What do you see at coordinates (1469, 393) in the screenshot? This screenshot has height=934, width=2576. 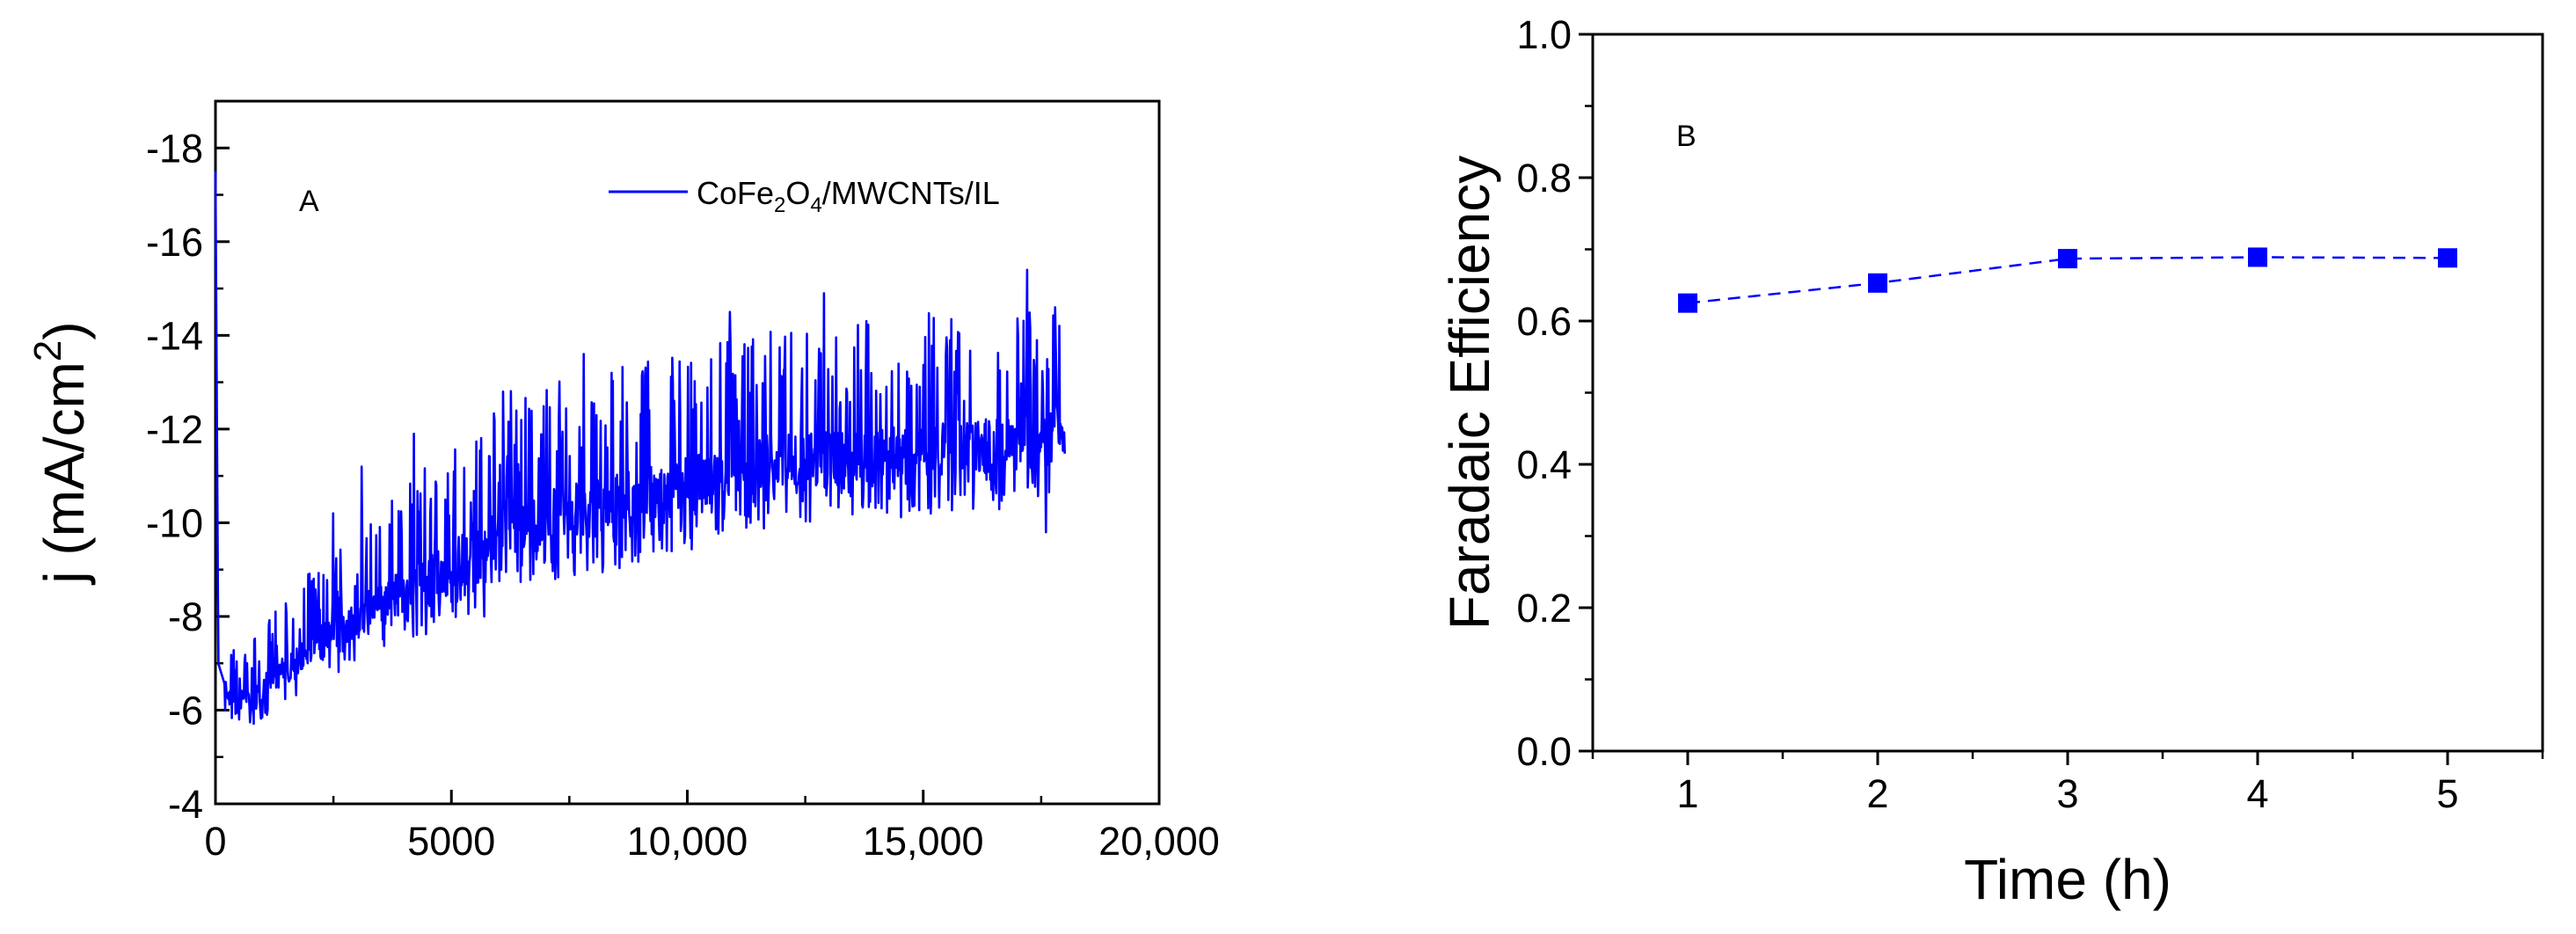 I see `y-axis-title-b: Faradaic Efficiency` at bounding box center [1469, 393].